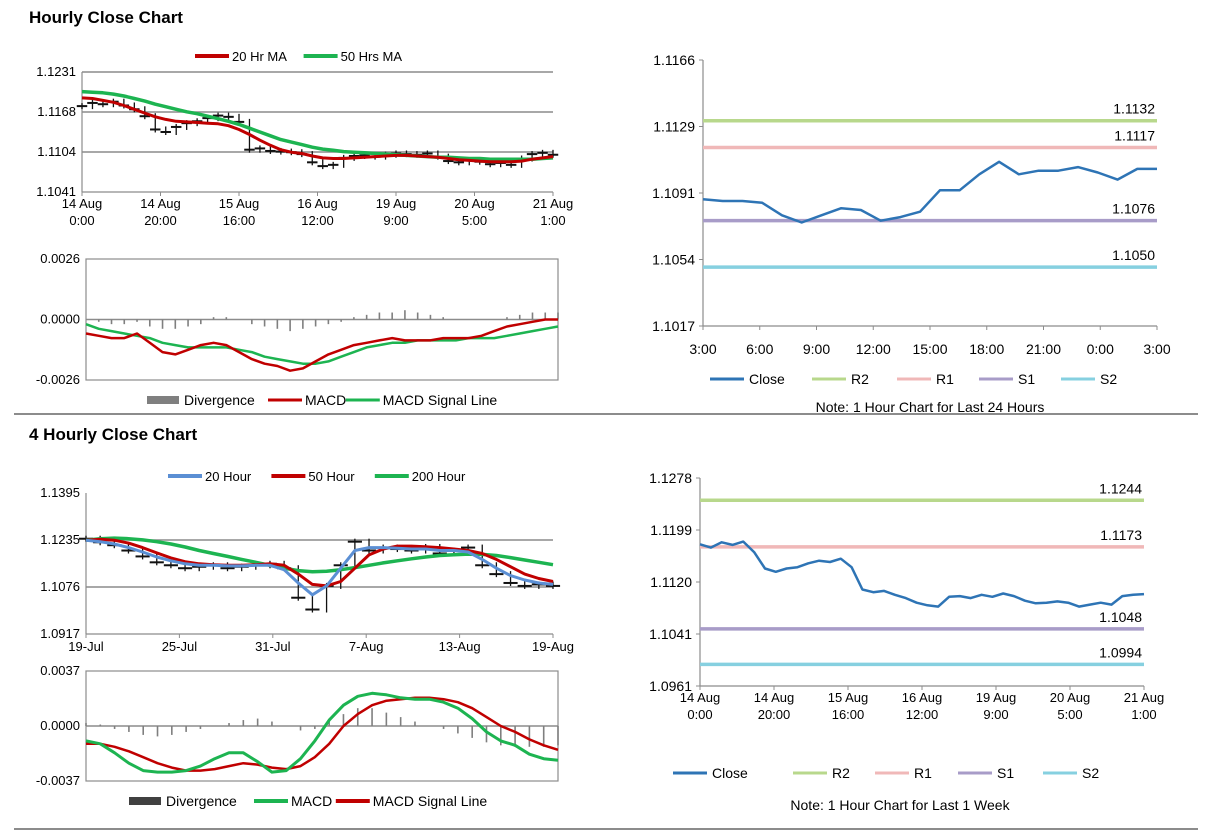 This screenshot has height=834, width=1212. What do you see at coordinates (1120, 617) in the screenshot?
I see `level-label: 1.1048` at bounding box center [1120, 617].